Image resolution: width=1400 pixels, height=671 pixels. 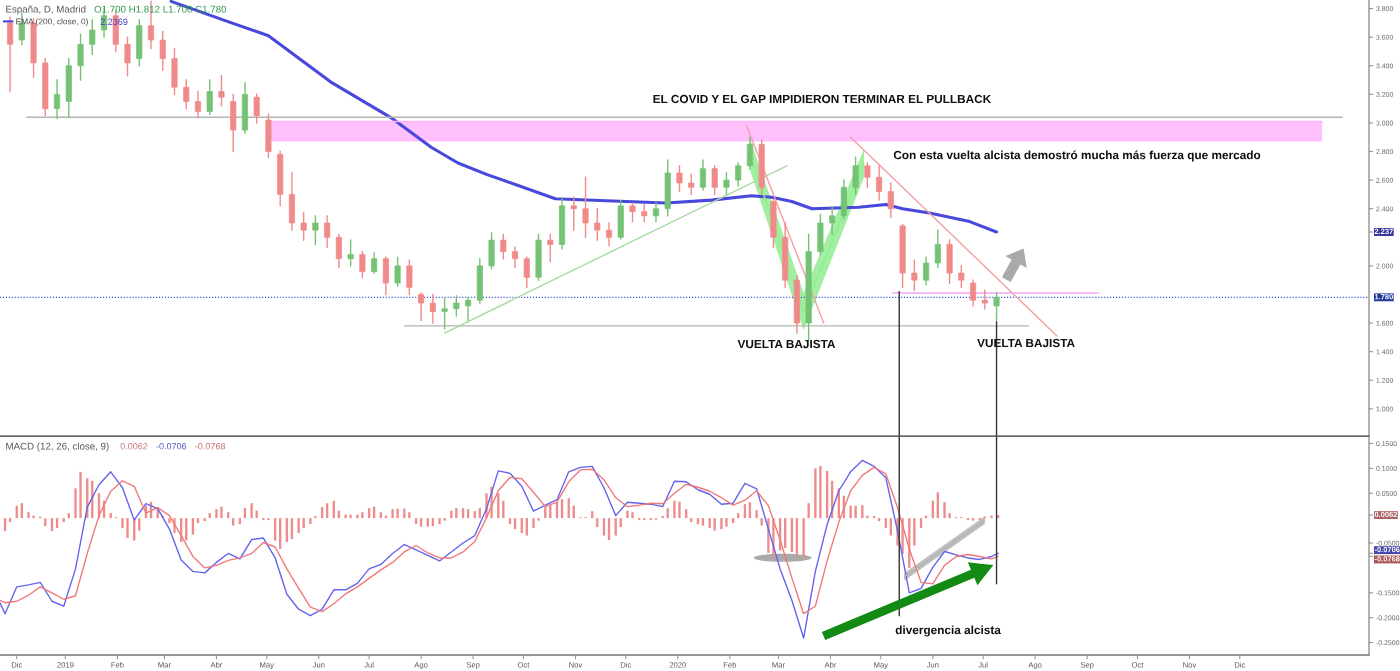 I want to click on annotation: -0.0768, so click(x=210, y=446).